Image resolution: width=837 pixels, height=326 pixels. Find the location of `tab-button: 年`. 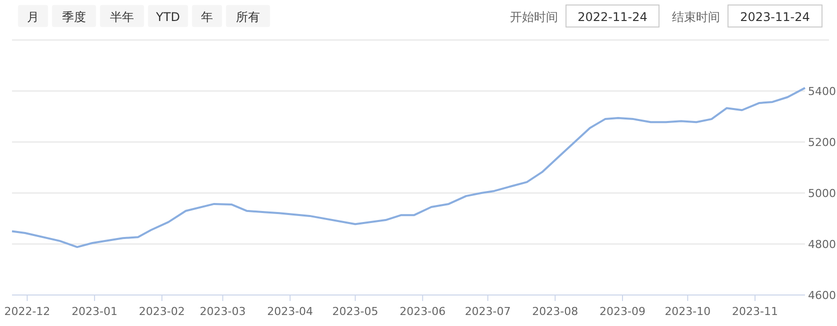

tab-button: 年 is located at coordinates (207, 16).